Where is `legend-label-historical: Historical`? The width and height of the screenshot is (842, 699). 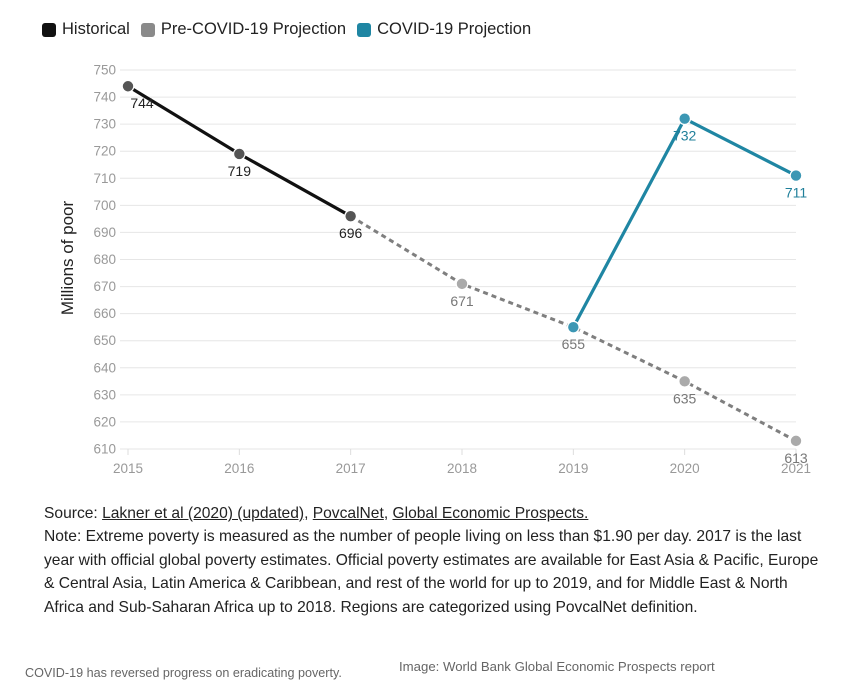
legend-label-historical: Historical is located at coordinates (96, 29).